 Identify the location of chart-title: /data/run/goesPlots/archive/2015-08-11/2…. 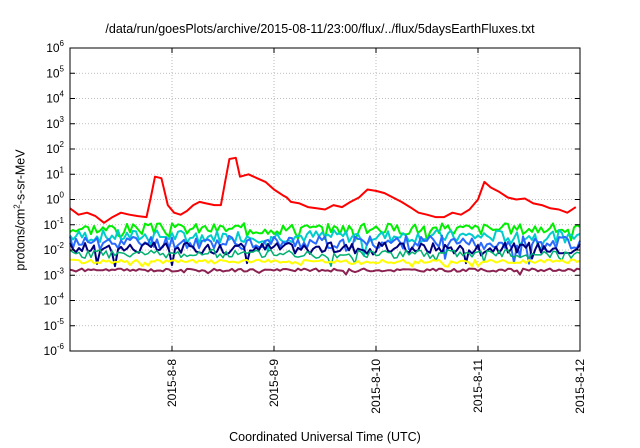
(320, 29).